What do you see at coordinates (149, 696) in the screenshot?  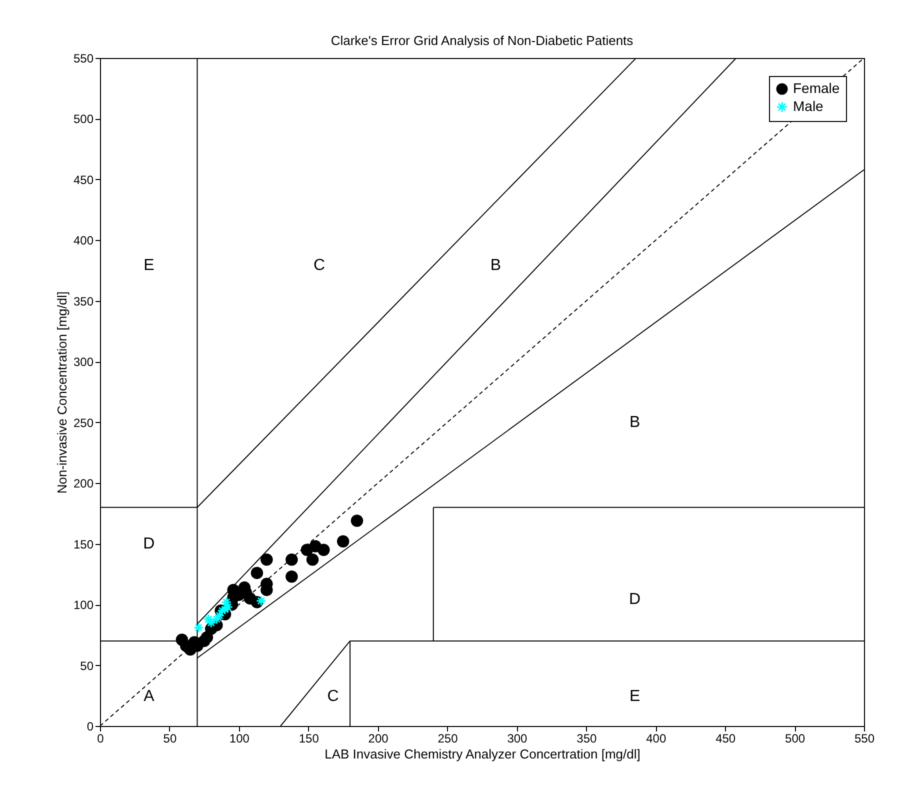 I see `annotation: A` at bounding box center [149, 696].